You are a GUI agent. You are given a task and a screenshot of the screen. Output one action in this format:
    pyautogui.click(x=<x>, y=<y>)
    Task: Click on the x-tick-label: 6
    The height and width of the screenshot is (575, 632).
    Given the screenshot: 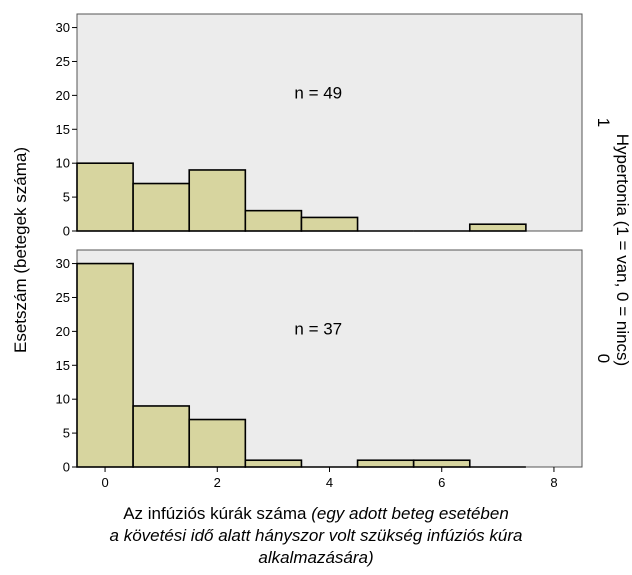 What is the action you would take?
    pyautogui.click(x=441, y=482)
    